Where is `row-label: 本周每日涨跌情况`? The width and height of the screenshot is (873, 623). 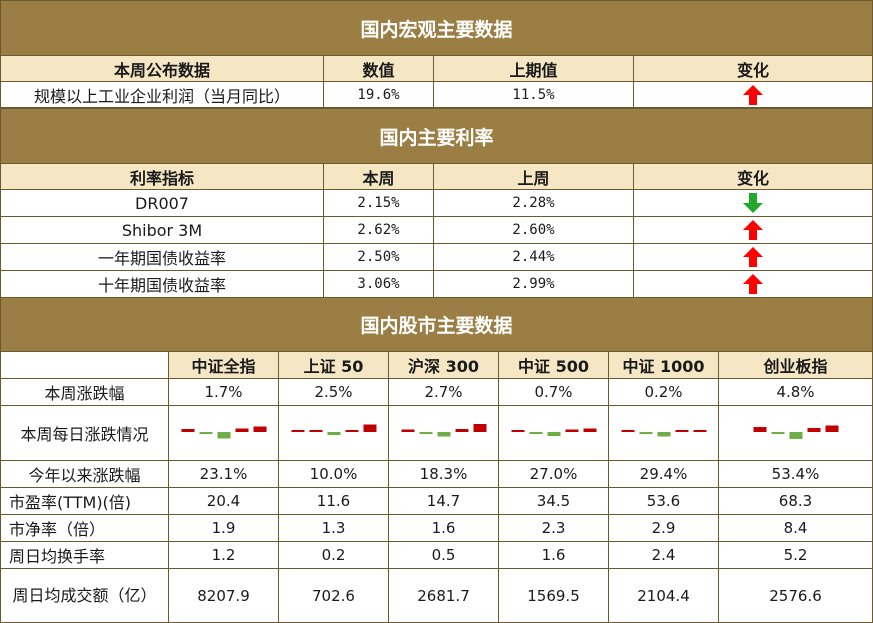
row-label: 本周每日涨跌情况 is located at coordinates (84, 433).